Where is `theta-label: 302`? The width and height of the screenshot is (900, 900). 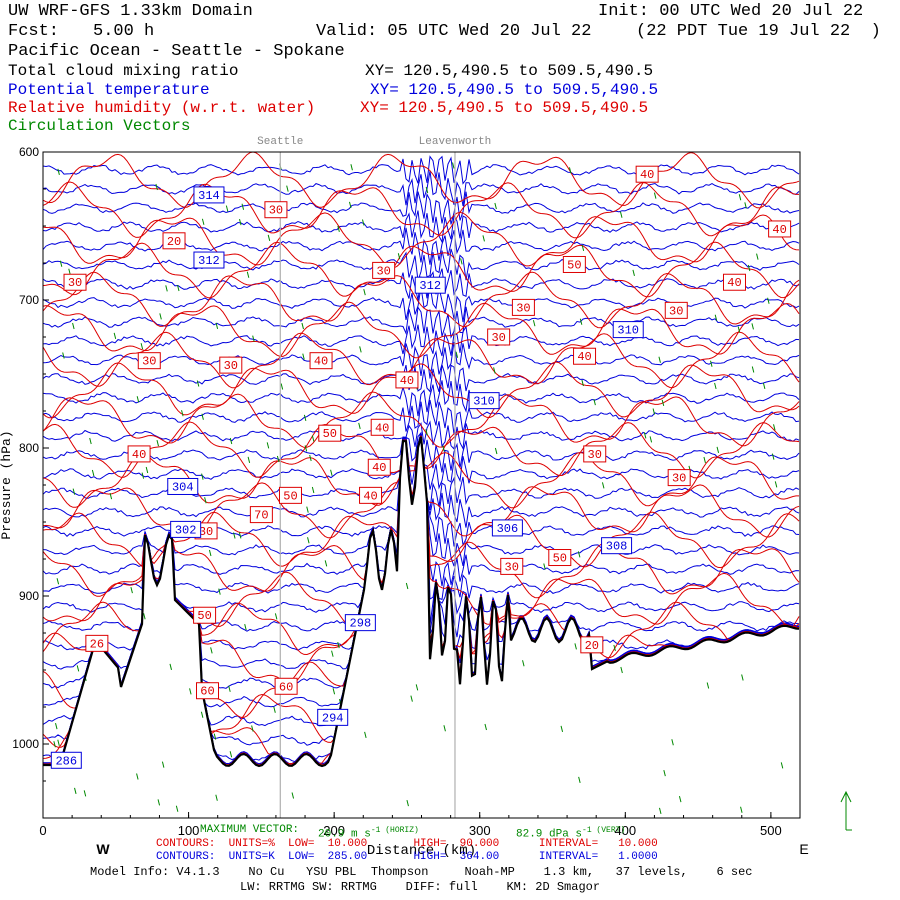 theta-label: 302 is located at coordinates (186, 530).